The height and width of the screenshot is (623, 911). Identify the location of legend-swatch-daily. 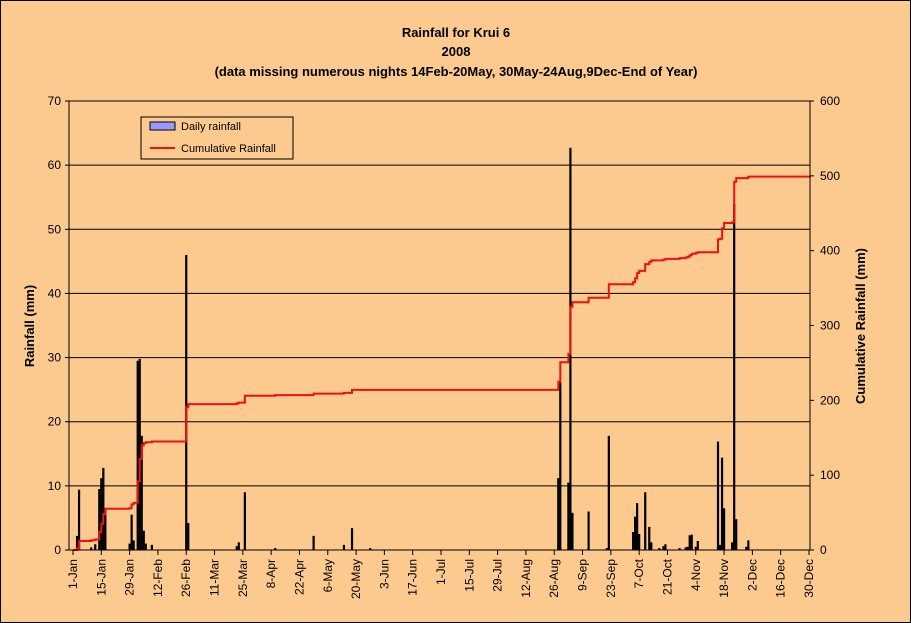
(162, 126).